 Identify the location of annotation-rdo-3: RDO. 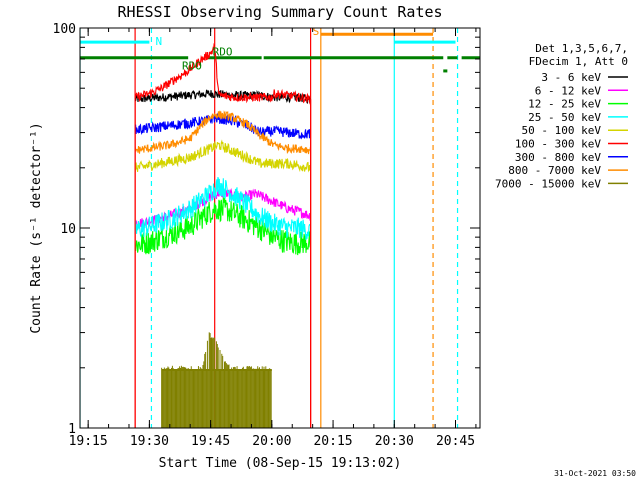
(192, 66).